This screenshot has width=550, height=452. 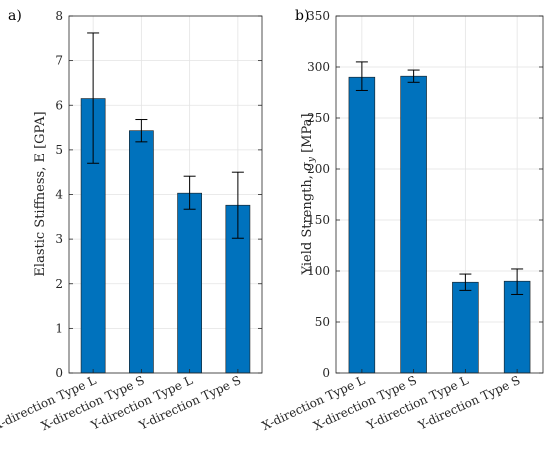 I want to click on y-tick-label: 50, so click(x=322, y=322).